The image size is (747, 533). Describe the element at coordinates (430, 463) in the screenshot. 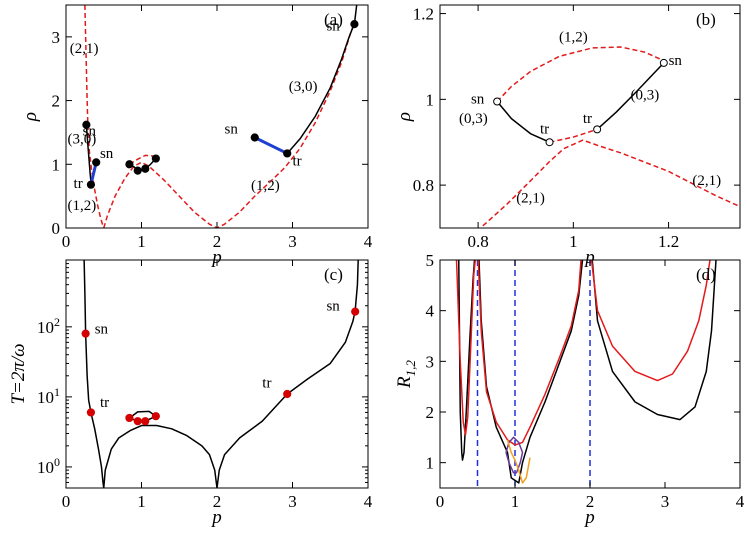

I see `ytick-label-d-0: 1` at that location.